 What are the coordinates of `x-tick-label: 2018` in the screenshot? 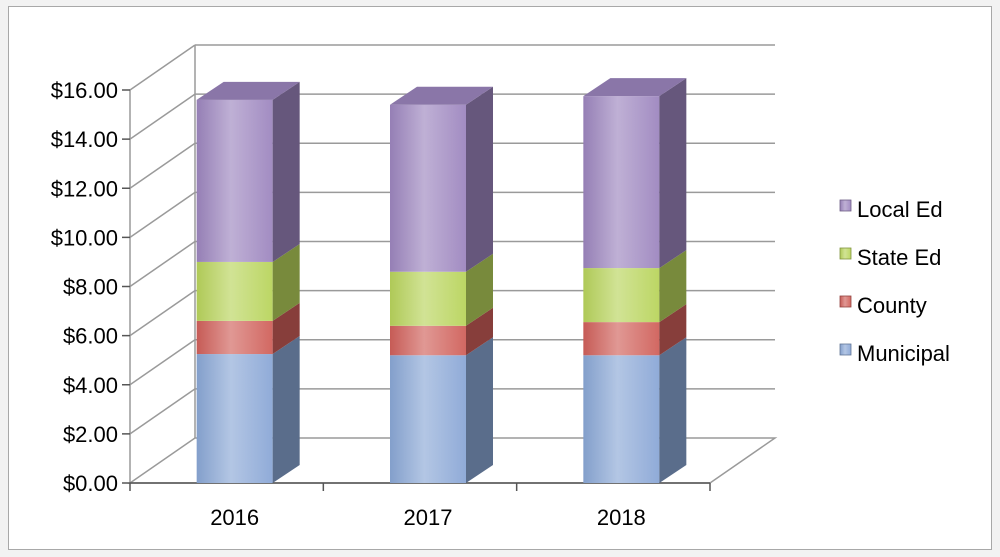 It's located at (621, 517).